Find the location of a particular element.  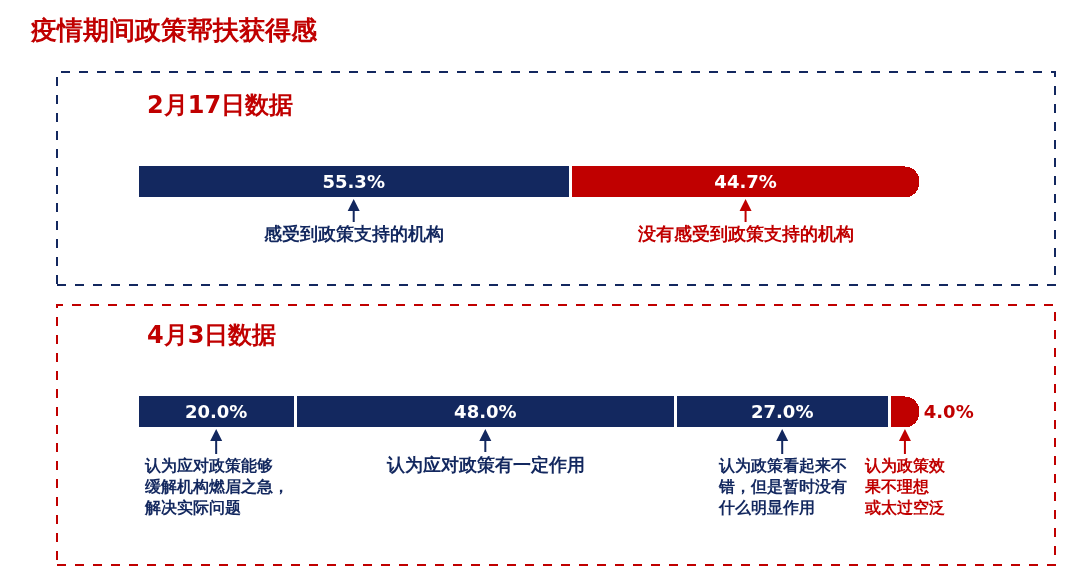

data-label: 27.0% is located at coordinates (782, 412).